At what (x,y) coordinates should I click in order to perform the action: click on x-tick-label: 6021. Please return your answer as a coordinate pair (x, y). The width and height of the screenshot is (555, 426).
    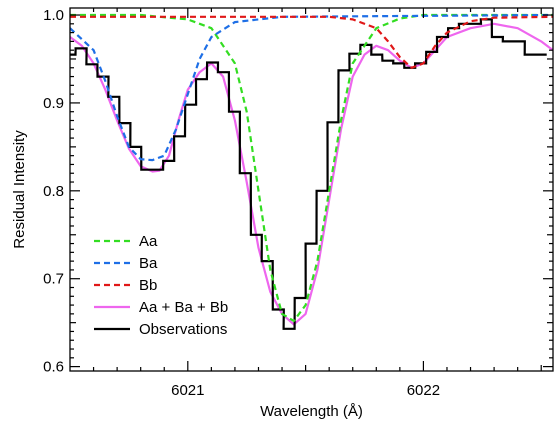
    Looking at the image, I should click on (187, 390).